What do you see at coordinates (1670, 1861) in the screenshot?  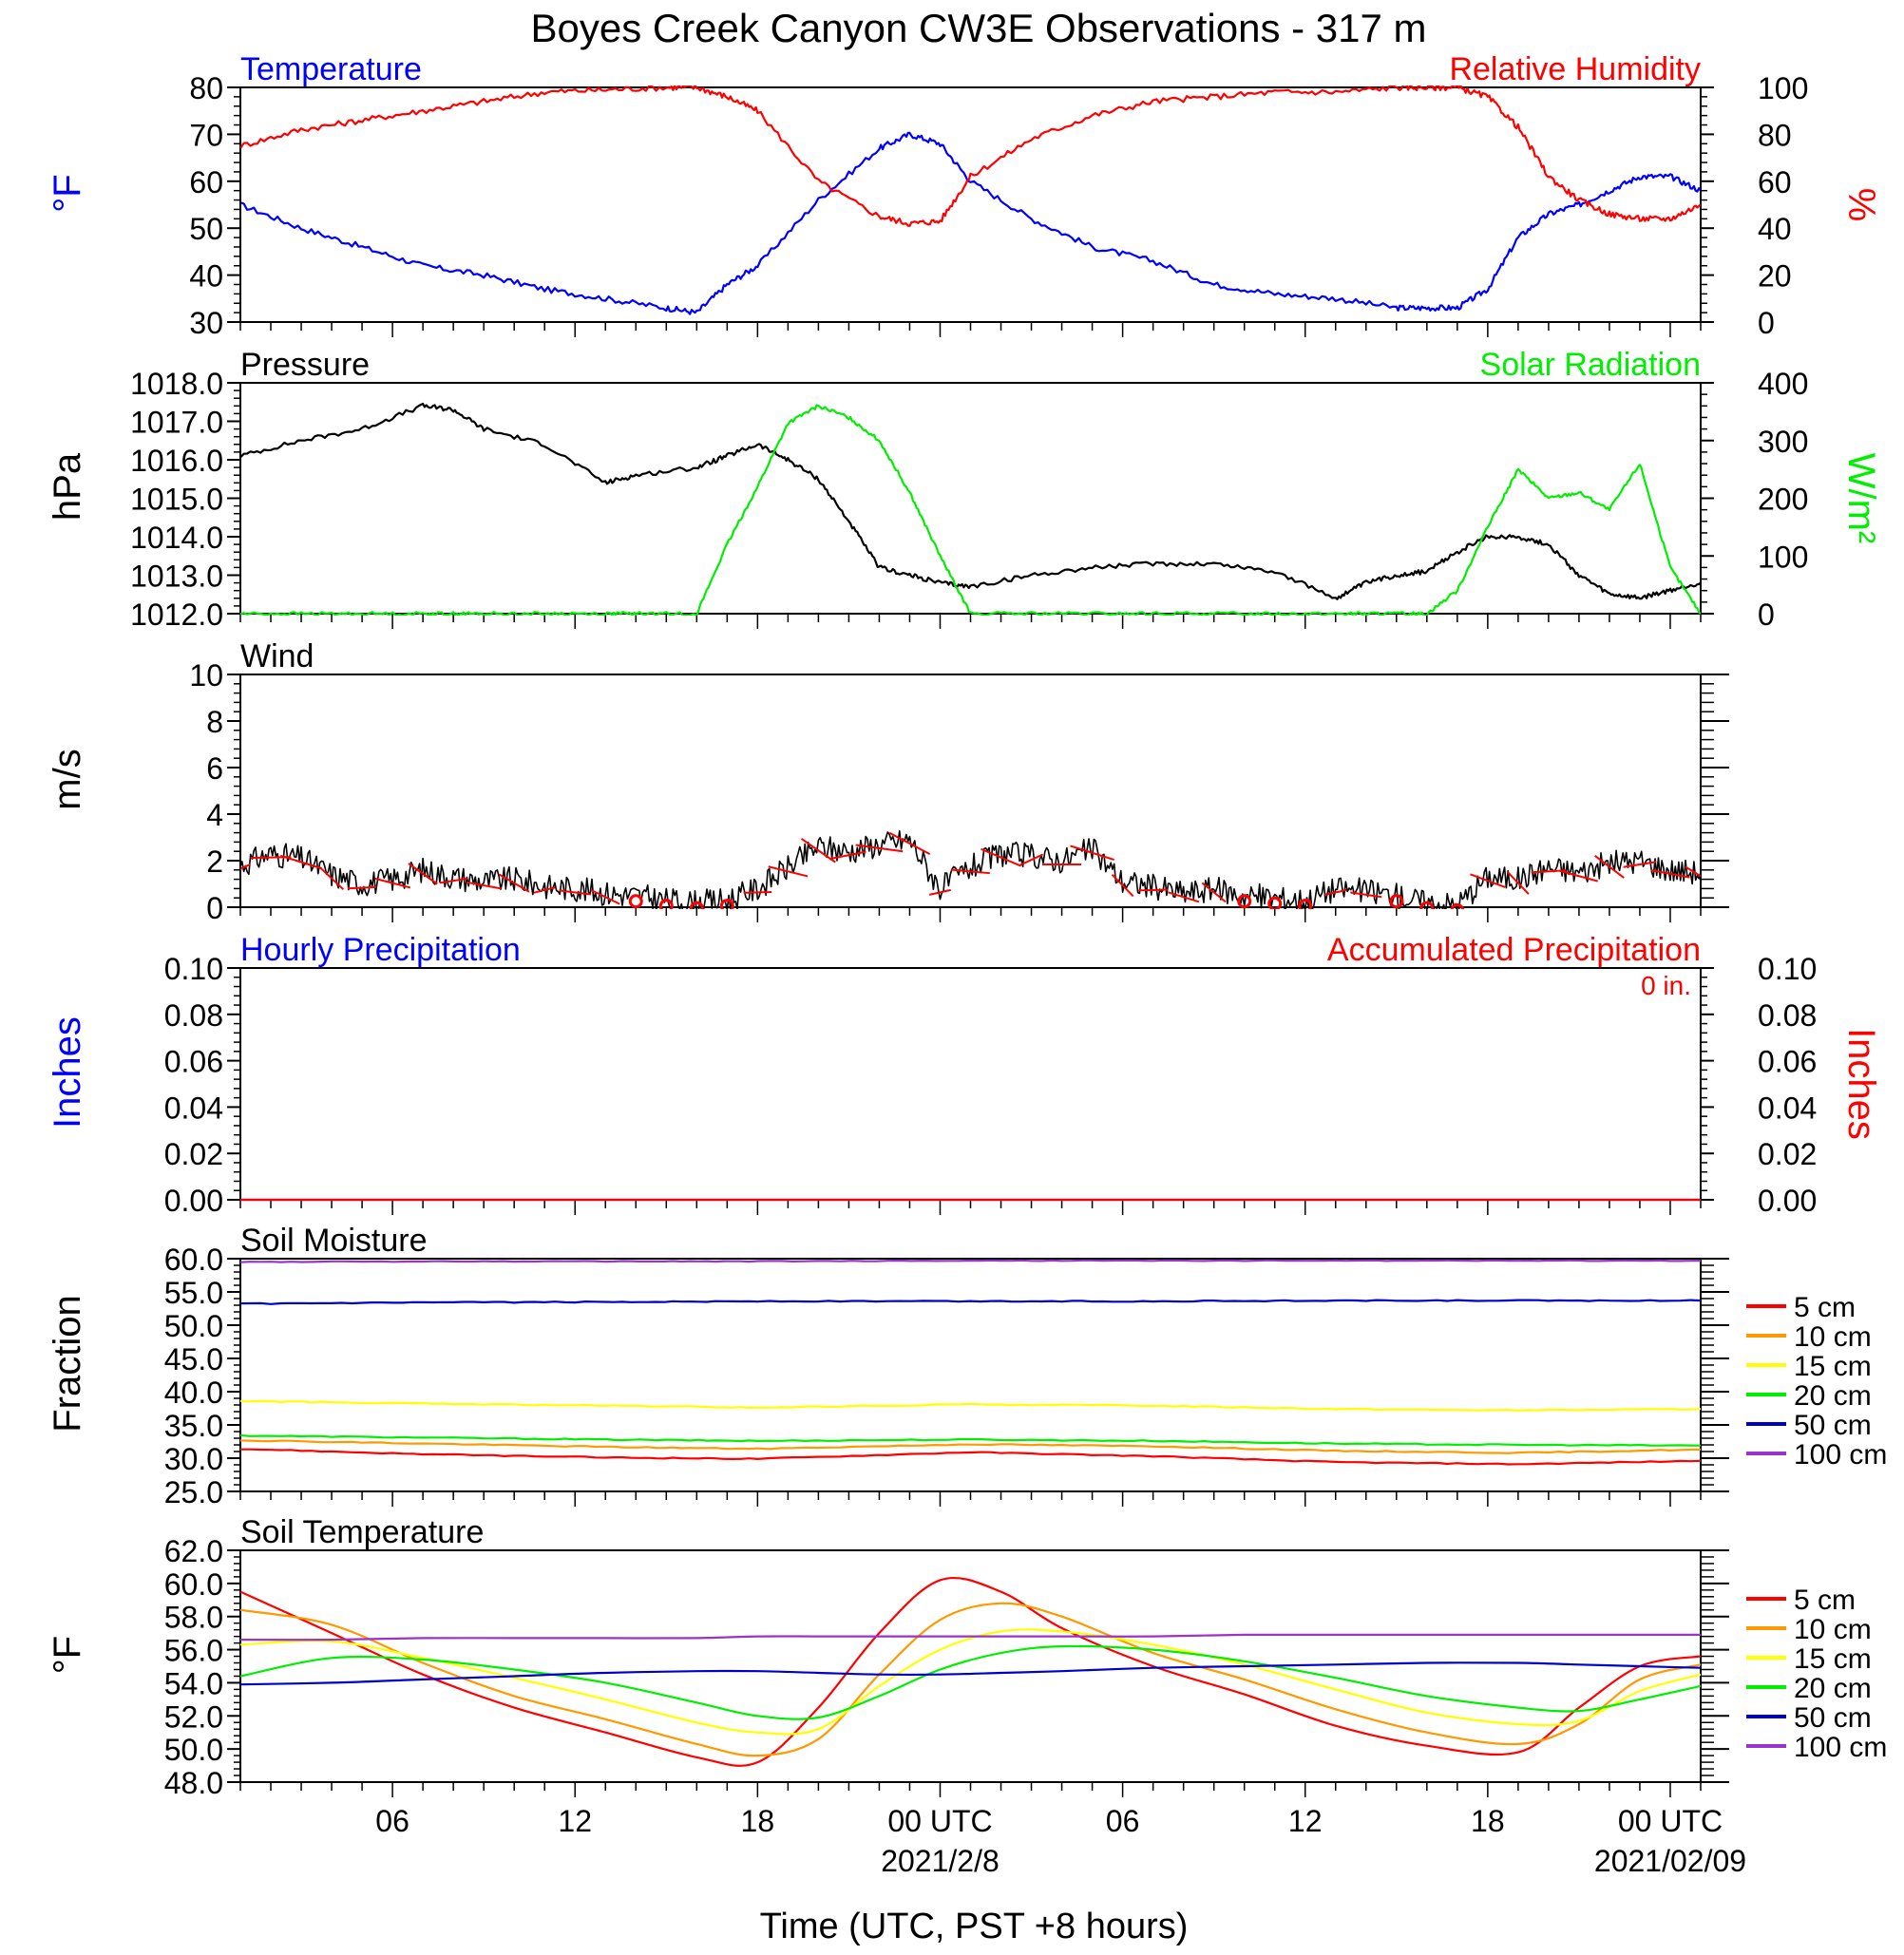 I see `x-date-label: 2021/02/09` at bounding box center [1670, 1861].